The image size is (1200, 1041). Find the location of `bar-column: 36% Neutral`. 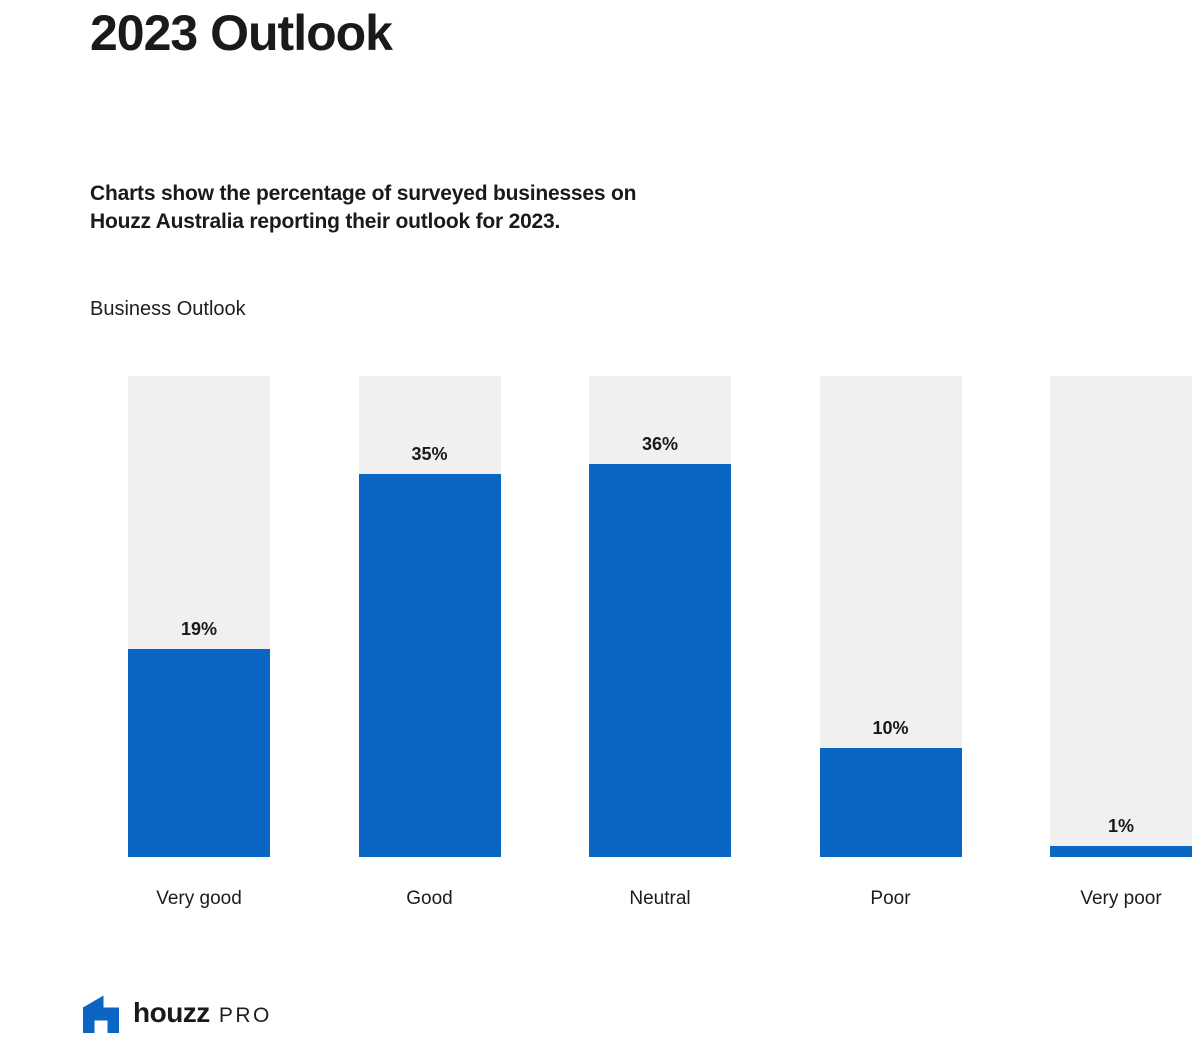

bar-column: 36% Neutral is located at coordinates (660, 642).